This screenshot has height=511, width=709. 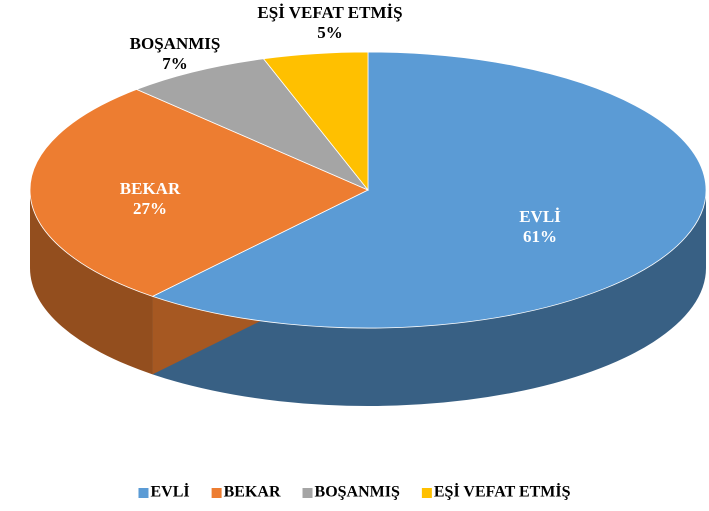 I want to click on slice-label-value: 61%, so click(x=540, y=236).